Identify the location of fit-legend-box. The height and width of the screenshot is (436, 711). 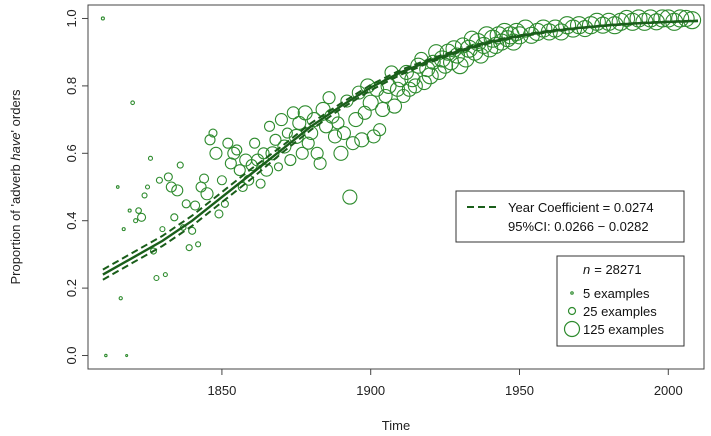
(570, 216).